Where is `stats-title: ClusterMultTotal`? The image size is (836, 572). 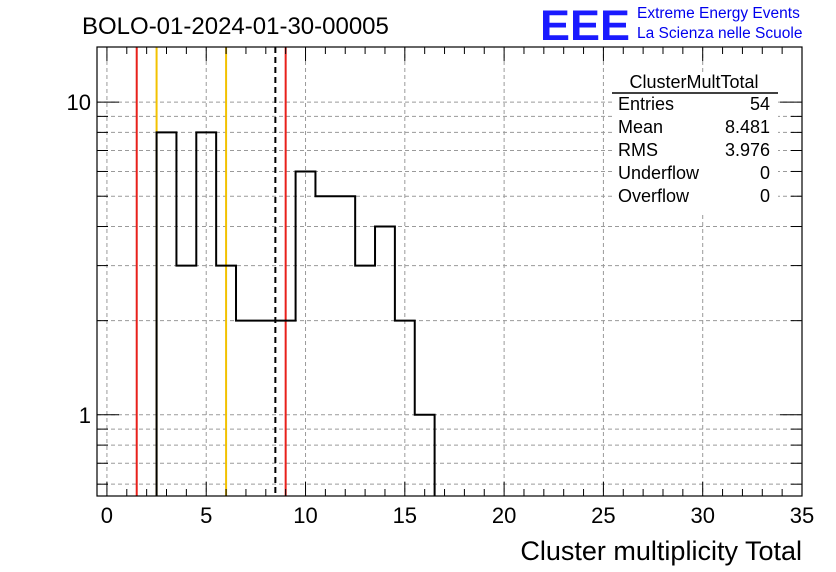
stats-title: ClusterMultTotal is located at coordinates (693, 82).